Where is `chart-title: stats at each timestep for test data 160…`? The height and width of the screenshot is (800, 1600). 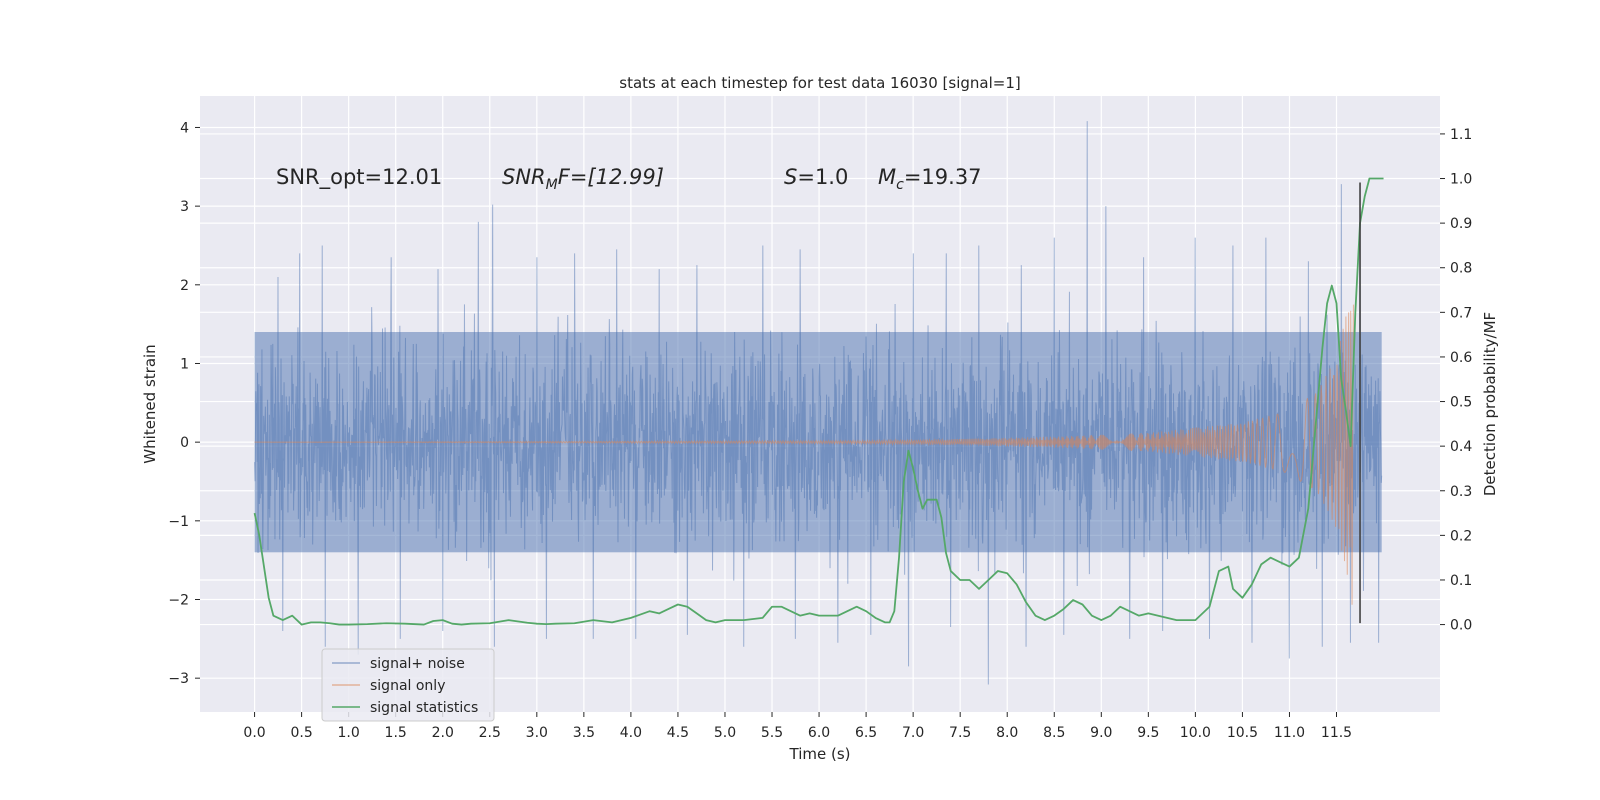 chart-title: stats at each timestep for test data 160… is located at coordinates (819, 83).